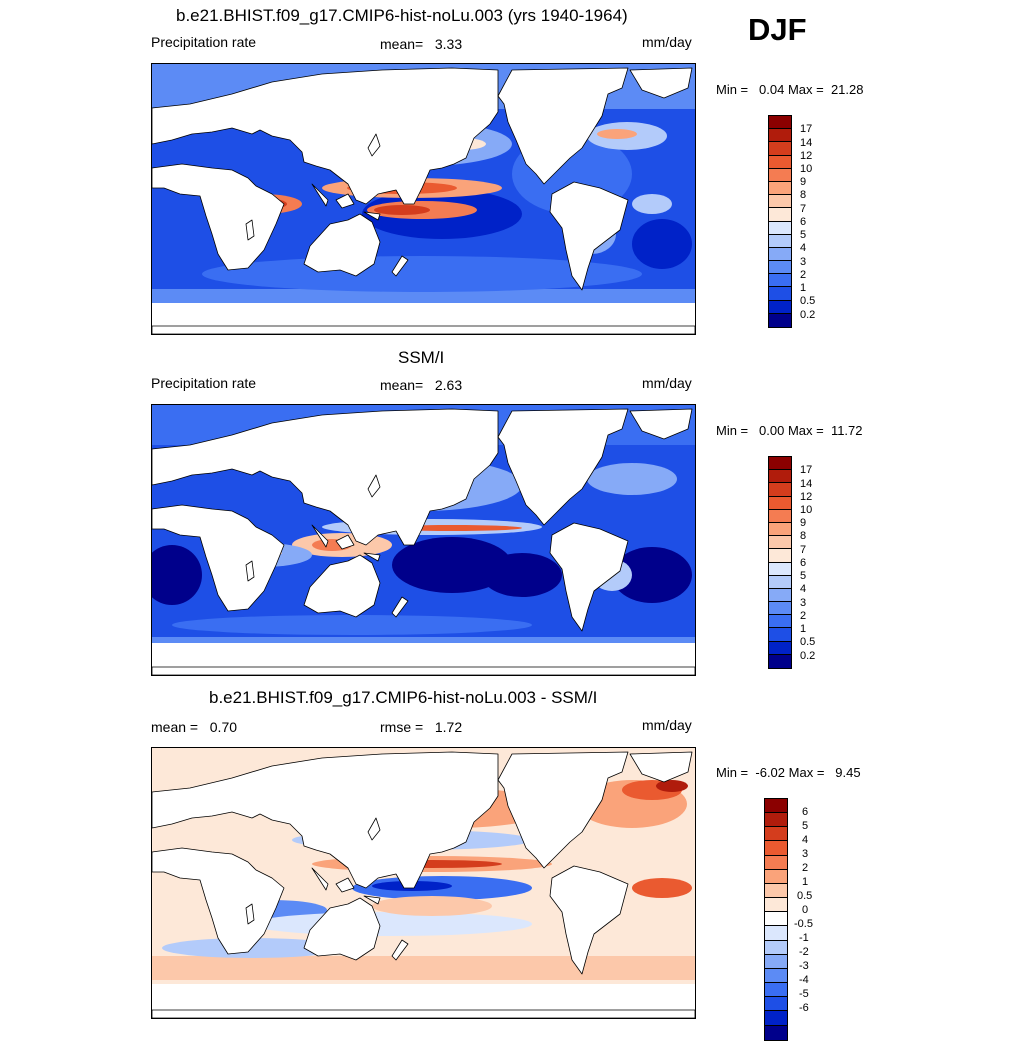  Describe the element at coordinates (803, 603) in the screenshot. I see `panel2-level-label: 3` at that location.